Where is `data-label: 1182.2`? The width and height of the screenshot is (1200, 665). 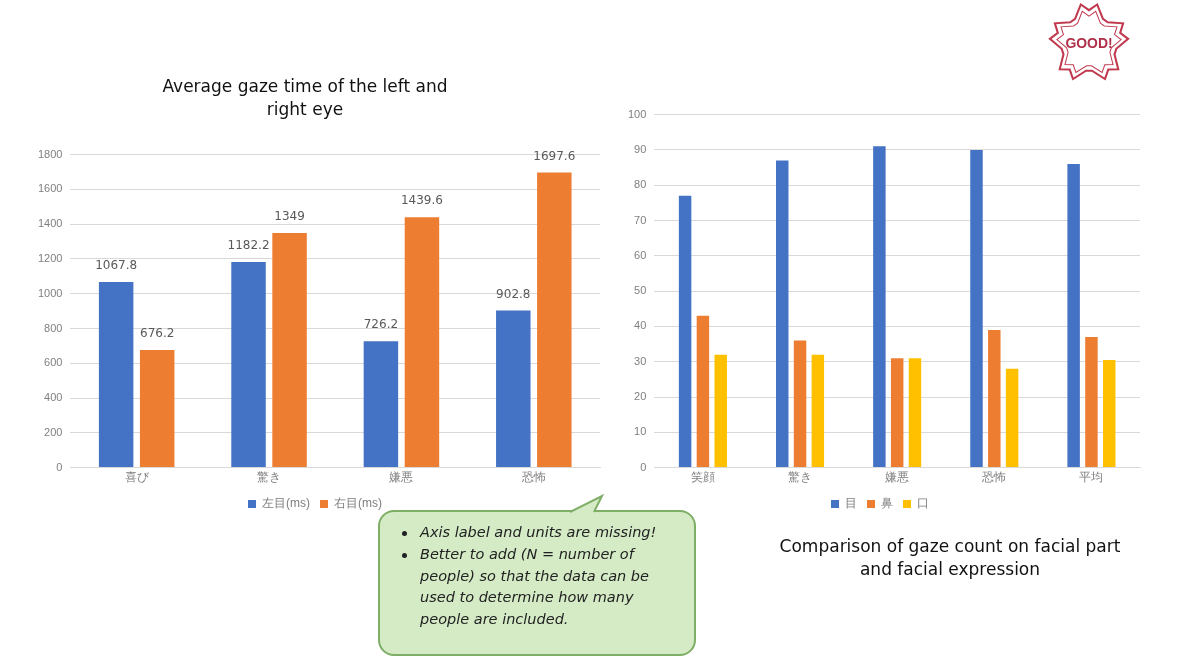
data-label: 1182.2 is located at coordinates (248, 245).